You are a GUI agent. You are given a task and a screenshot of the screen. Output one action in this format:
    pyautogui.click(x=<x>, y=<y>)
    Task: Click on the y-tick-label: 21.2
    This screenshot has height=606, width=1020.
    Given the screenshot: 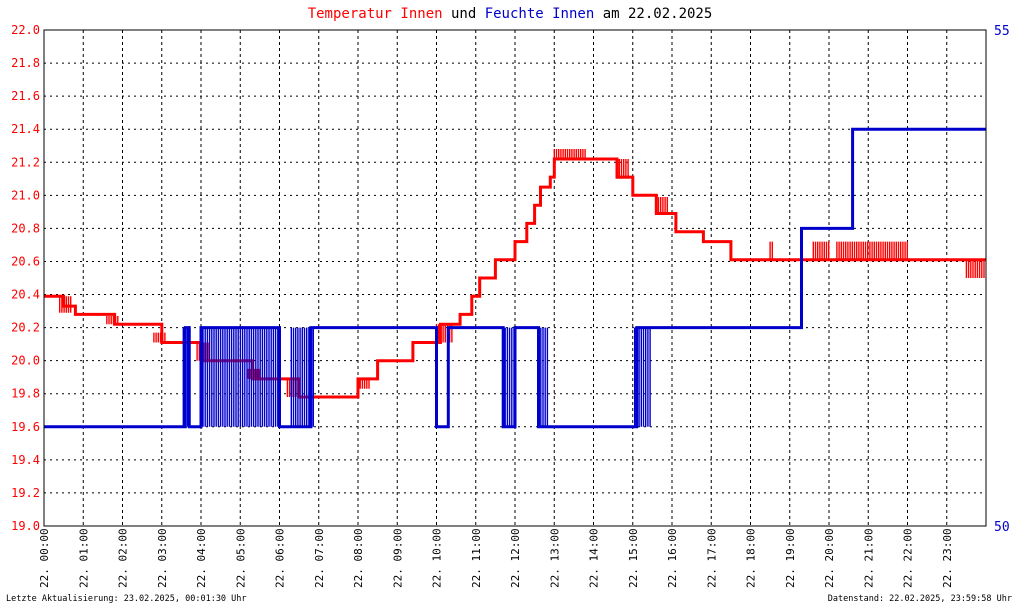 What is the action you would take?
    pyautogui.click(x=25, y=162)
    